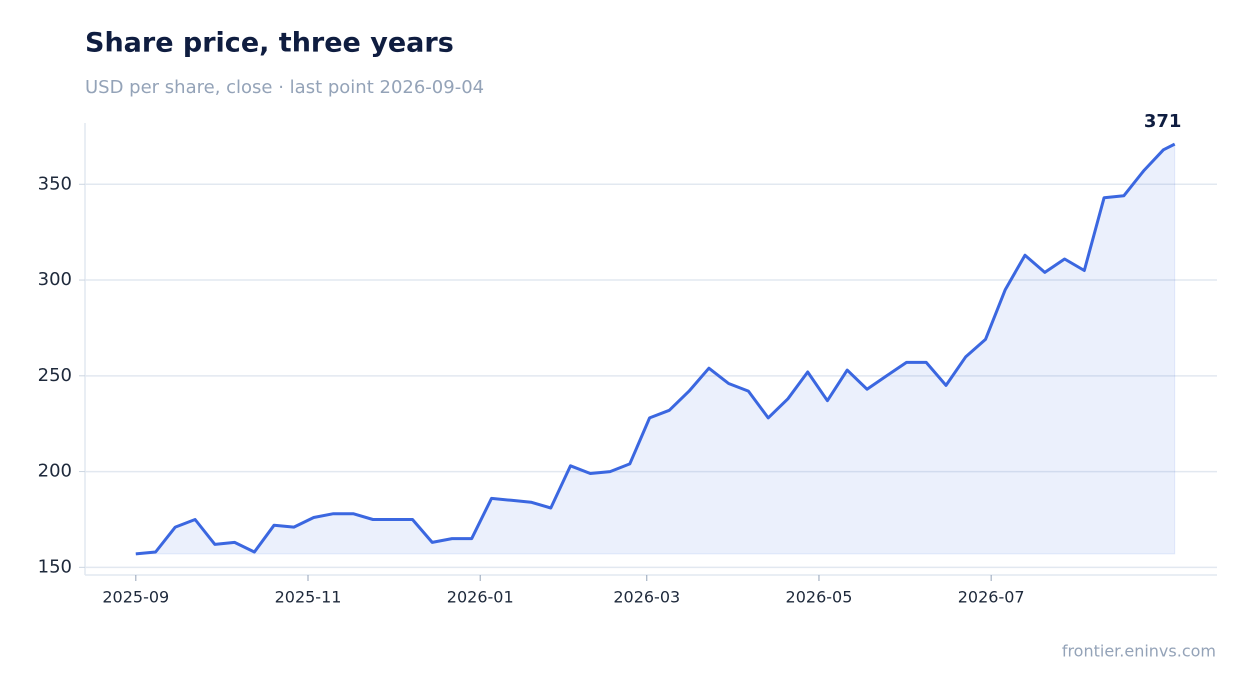 The width and height of the screenshot is (1247, 693). Describe the element at coordinates (480, 597) in the screenshot. I see `x-tick-label: 2026-01` at that location.